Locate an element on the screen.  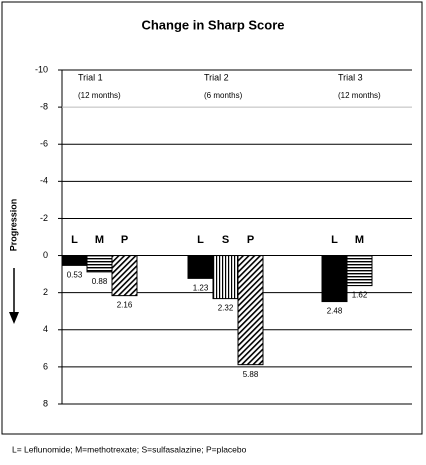
value-label: 1.23 is located at coordinates (201, 287).